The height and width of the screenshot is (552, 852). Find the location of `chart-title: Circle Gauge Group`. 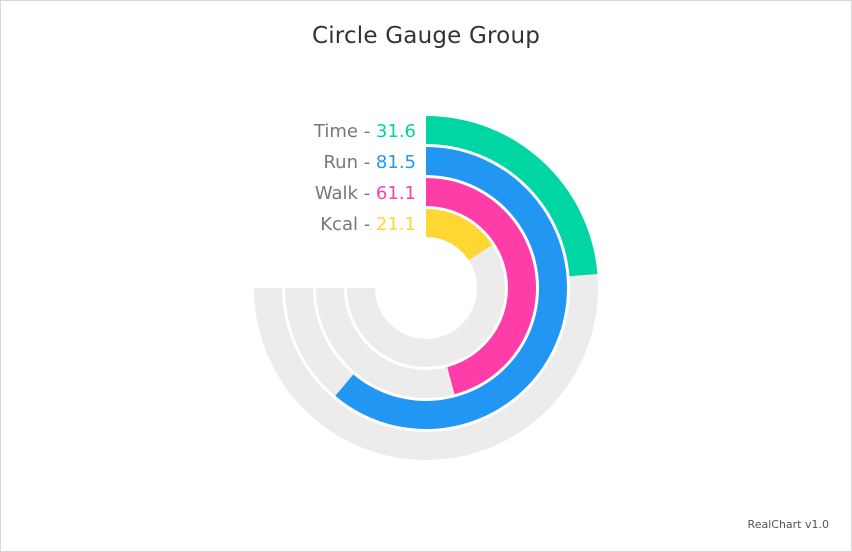

chart-title: Circle Gauge Group is located at coordinates (426, 36).